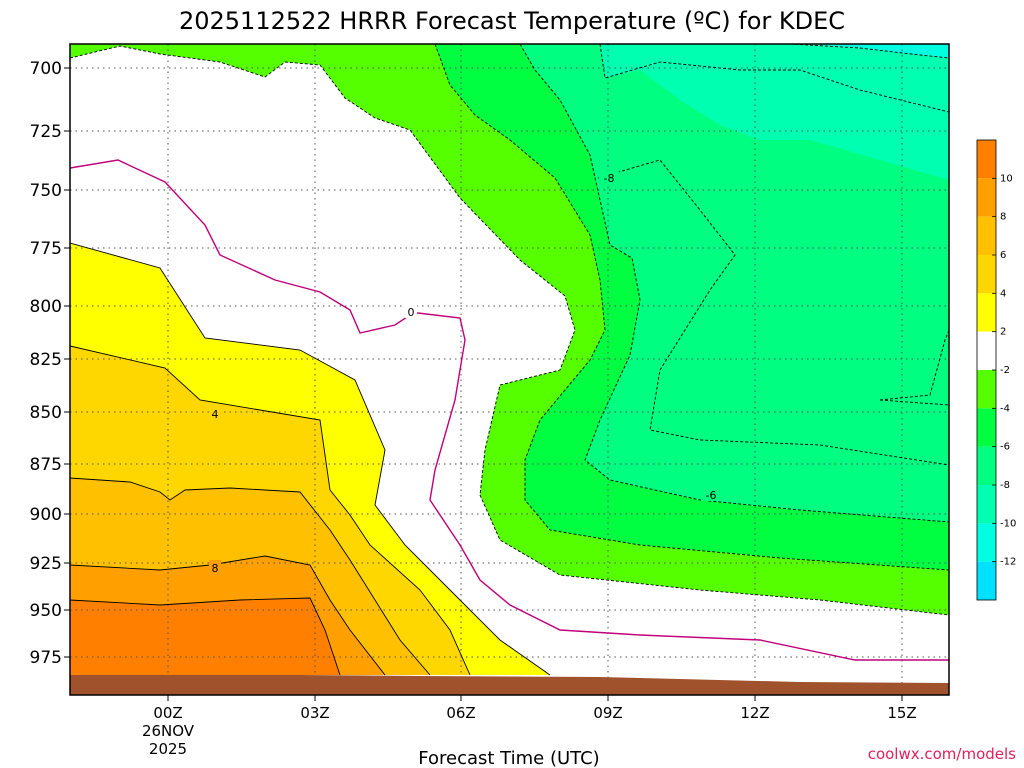 The image size is (1024, 768). What do you see at coordinates (46, 413) in the screenshot?
I see `y-tick-850: 850` at bounding box center [46, 413].